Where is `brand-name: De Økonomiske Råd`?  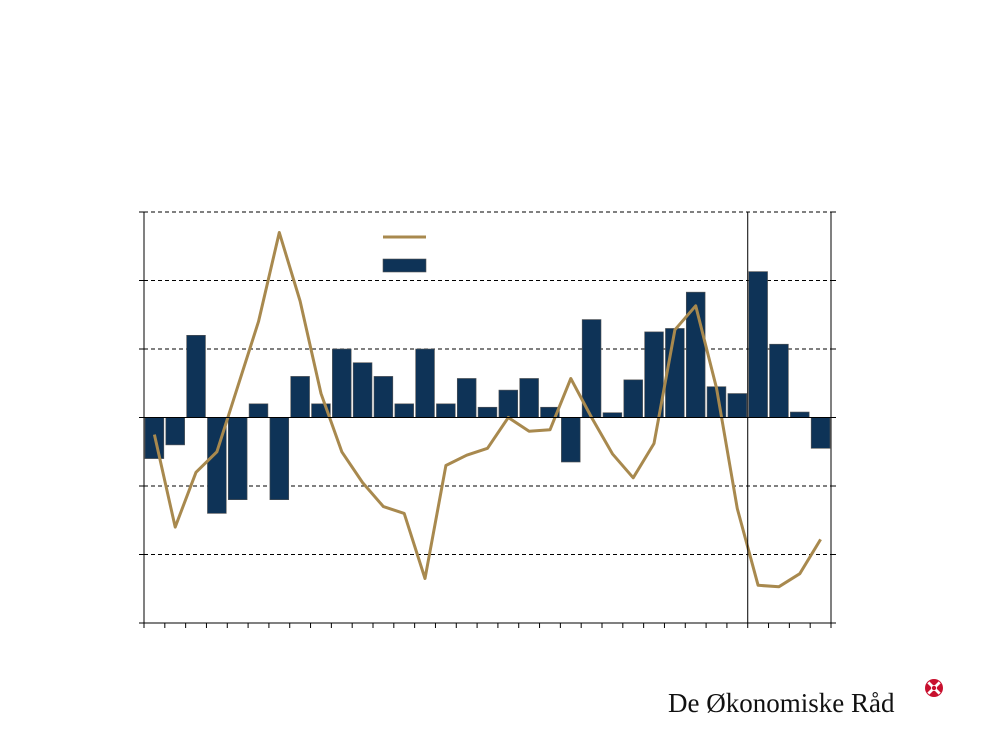
brand-name: De Økonomiske Råd is located at coordinates (781, 703).